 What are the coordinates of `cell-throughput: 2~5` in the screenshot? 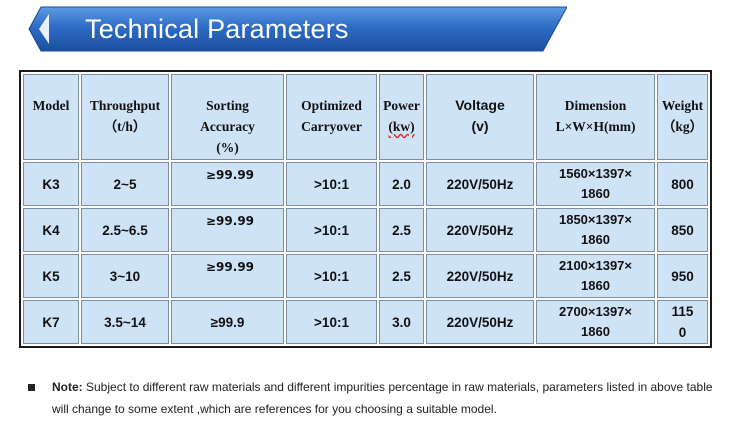 It's located at (125, 184).